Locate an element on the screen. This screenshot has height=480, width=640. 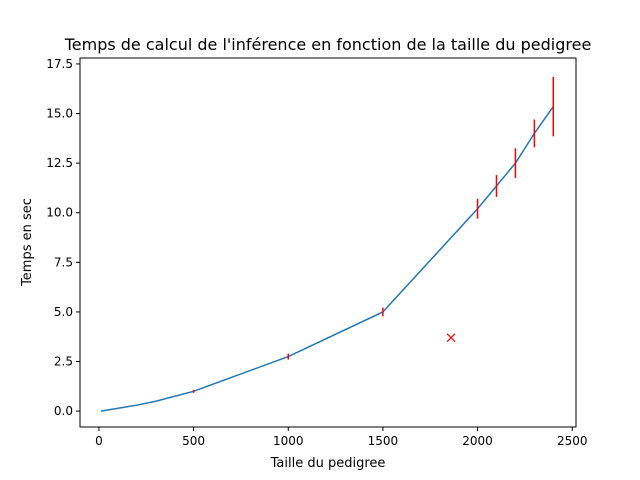
x-axis-label: Taille du pedigree is located at coordinates (328, 463).